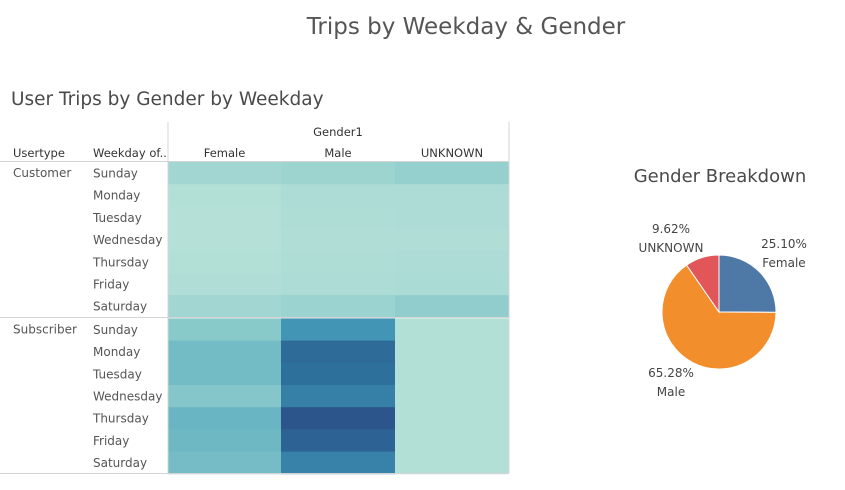 The image size is (845, 490). Describe the element at coordinates (671, 373) in the screenshot. I see `pie-label-percent: 65.28%` at that location.